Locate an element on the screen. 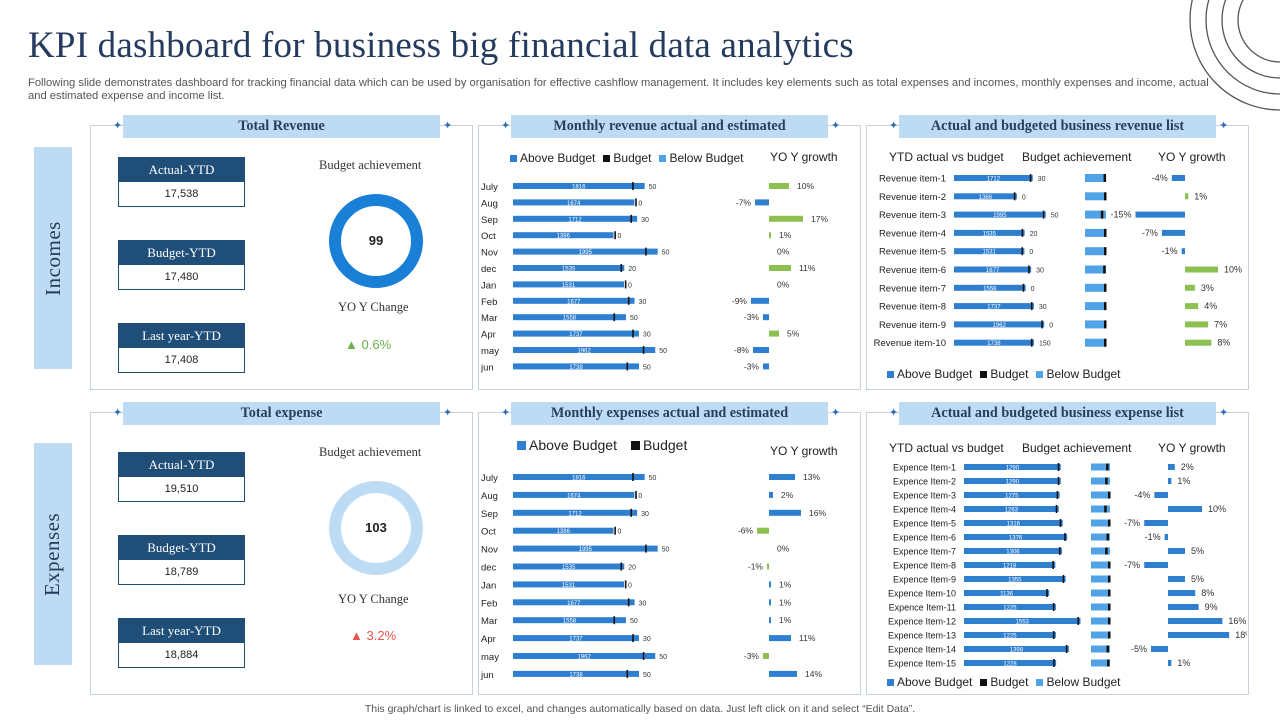  revenue-gauge: 99 is located at coordinates (376, 241).